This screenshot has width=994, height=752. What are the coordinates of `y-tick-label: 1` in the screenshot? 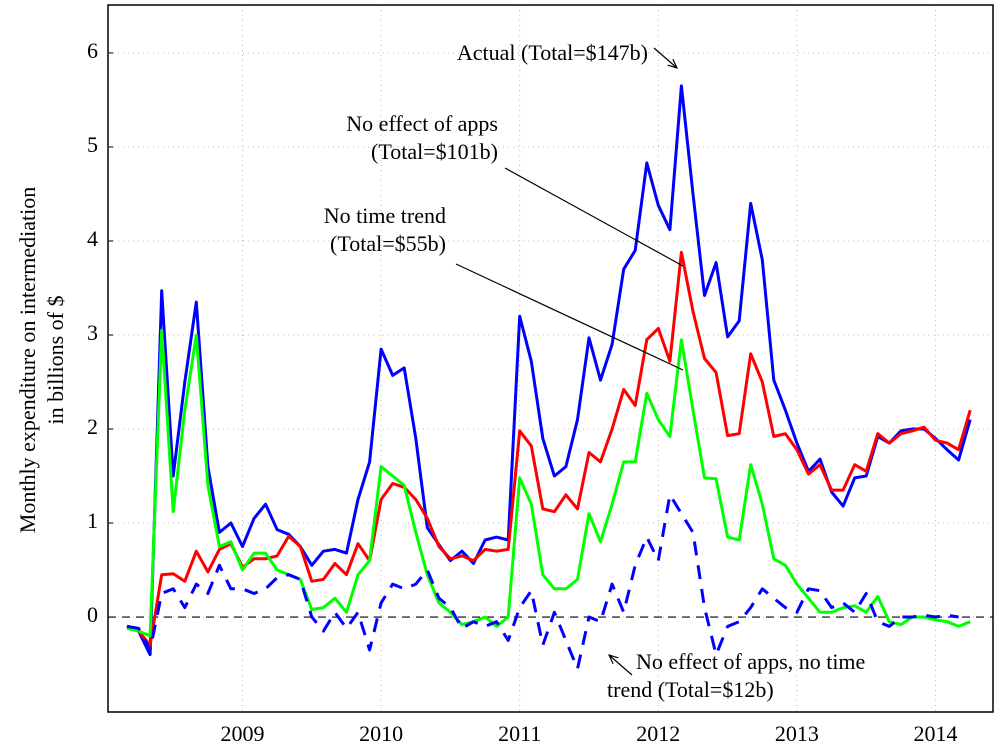 It's located at (92, 520).